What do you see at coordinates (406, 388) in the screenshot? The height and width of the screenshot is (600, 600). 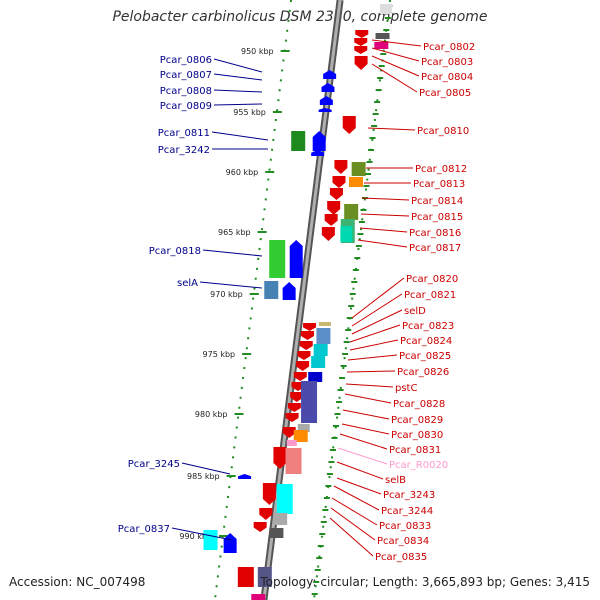 I see `gene-label-right: pstC` at bounding box center [406, 388].